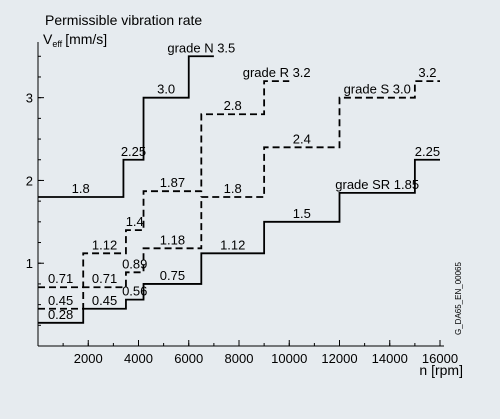 The image size is (500, 419). I want to click on x-tick-label: 10000, so click(289, 358).